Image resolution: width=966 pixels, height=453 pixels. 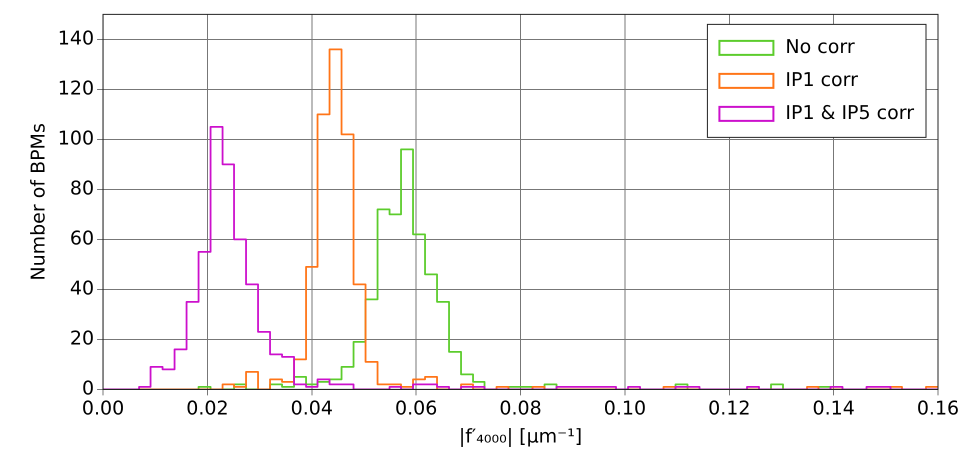 What do you see at coordinates (833, 409) in the screenshot?
I see `x-tick-label: 0.14` at bounding box center [833, 409].